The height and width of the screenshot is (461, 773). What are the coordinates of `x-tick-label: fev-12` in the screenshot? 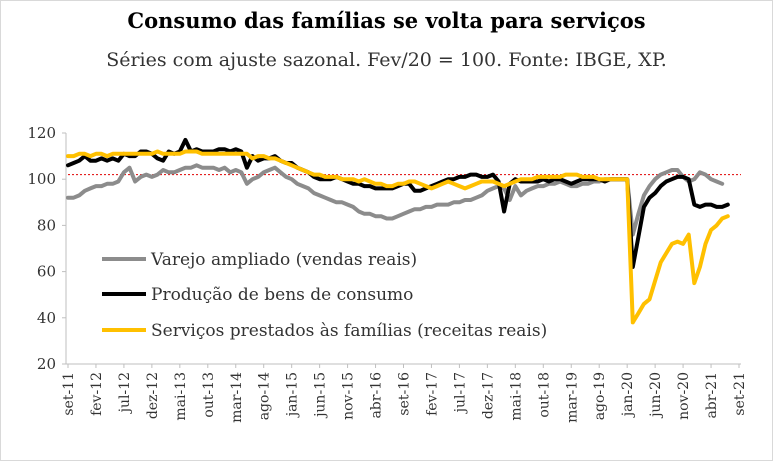 It's located at (97, 394).